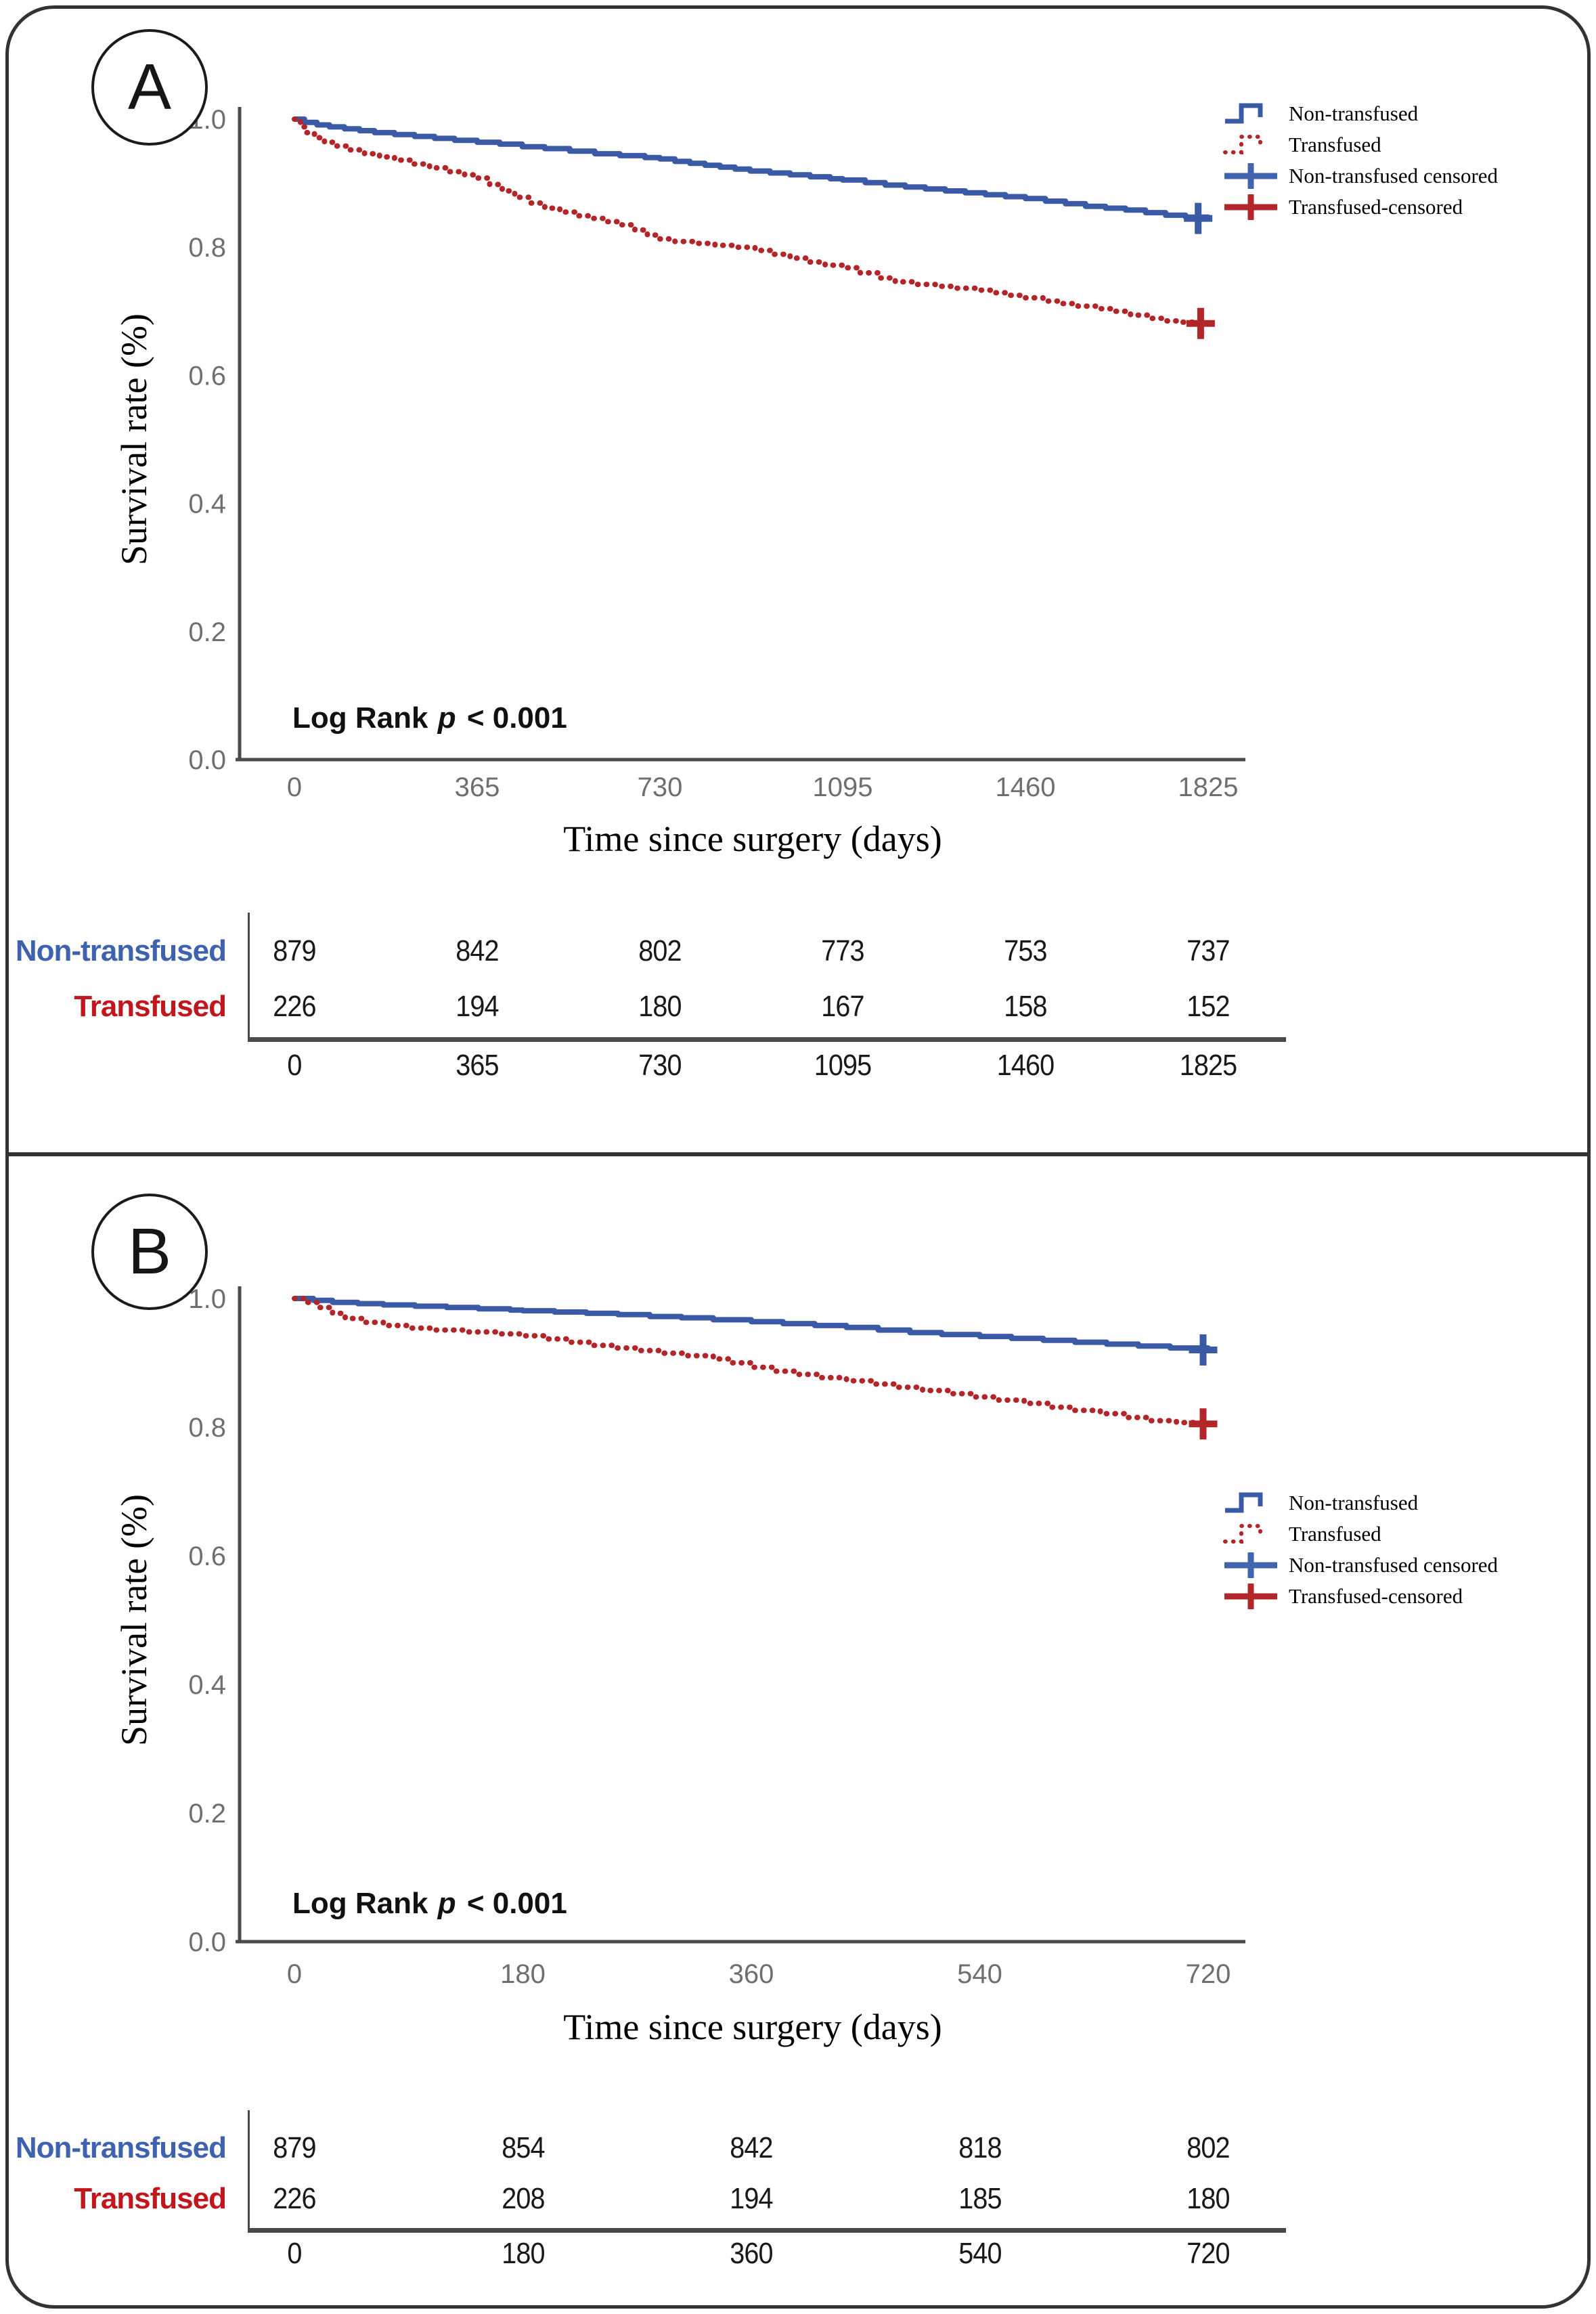 The height and width of the screenshot is (2314, 1596). I want to click on panel-b-label: B, so click(150, 1251).